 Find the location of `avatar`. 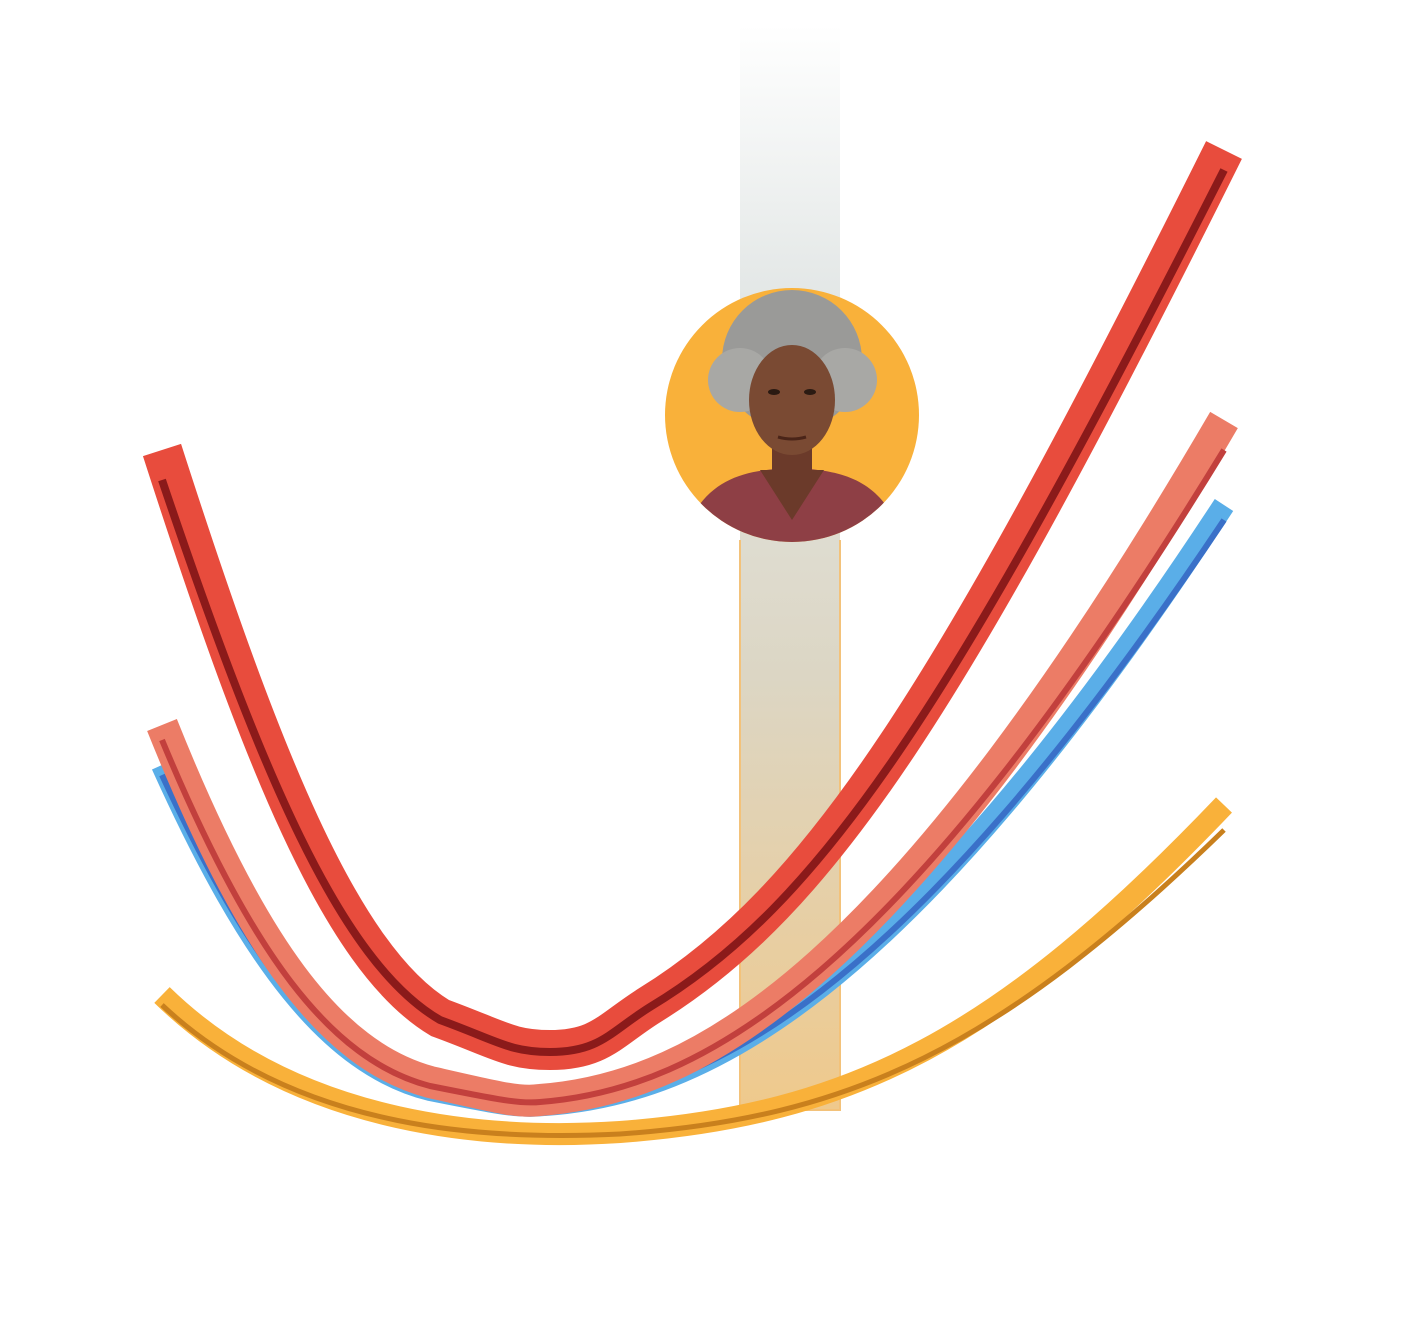

avatar is located at coordinates (792, 415).